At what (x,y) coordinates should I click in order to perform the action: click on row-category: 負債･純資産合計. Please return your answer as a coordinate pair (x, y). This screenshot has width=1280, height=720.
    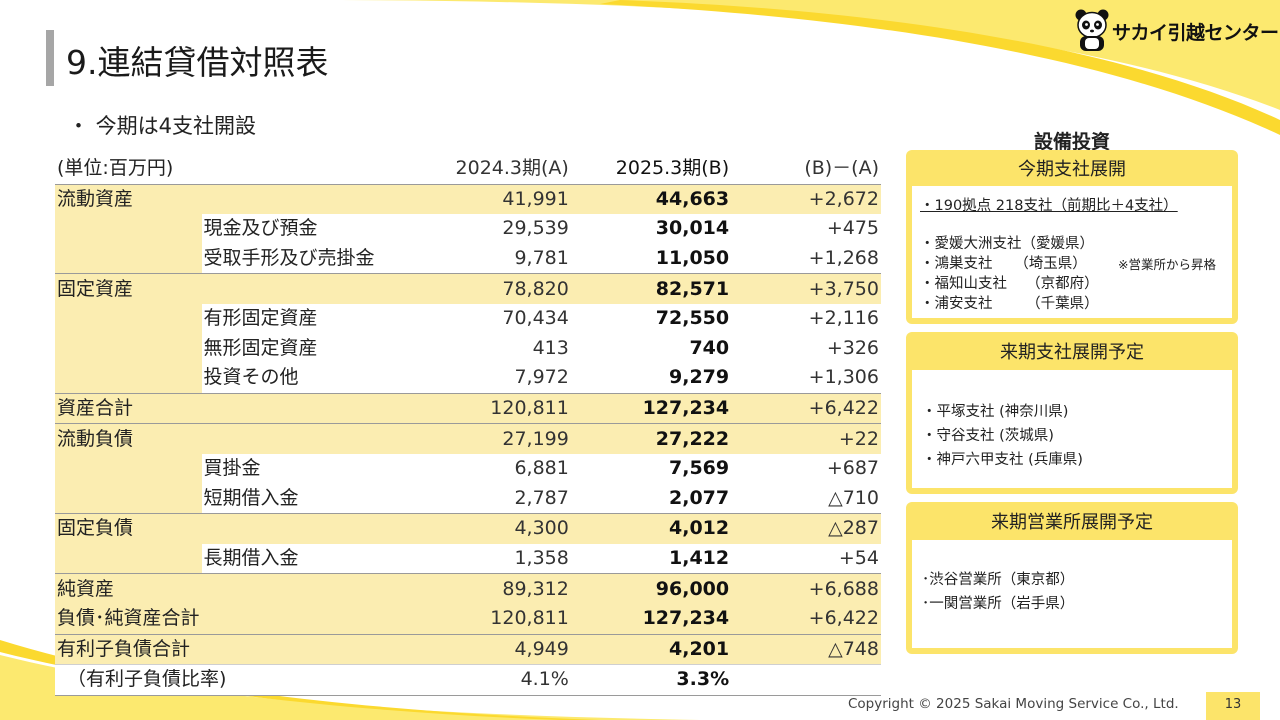
    Looking at the image, I should click on (128, 618).